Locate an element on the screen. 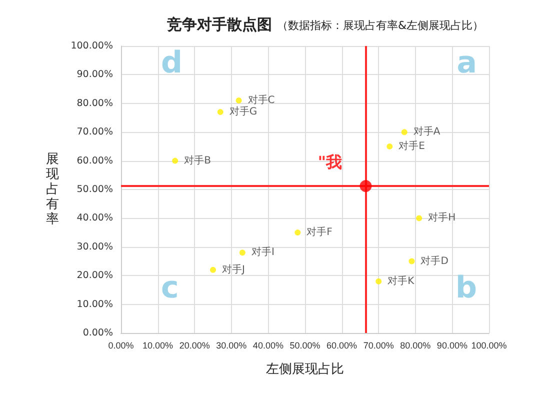 This screenshot has width=548, height=395. annotation: b is located at coordinates (467, 288).